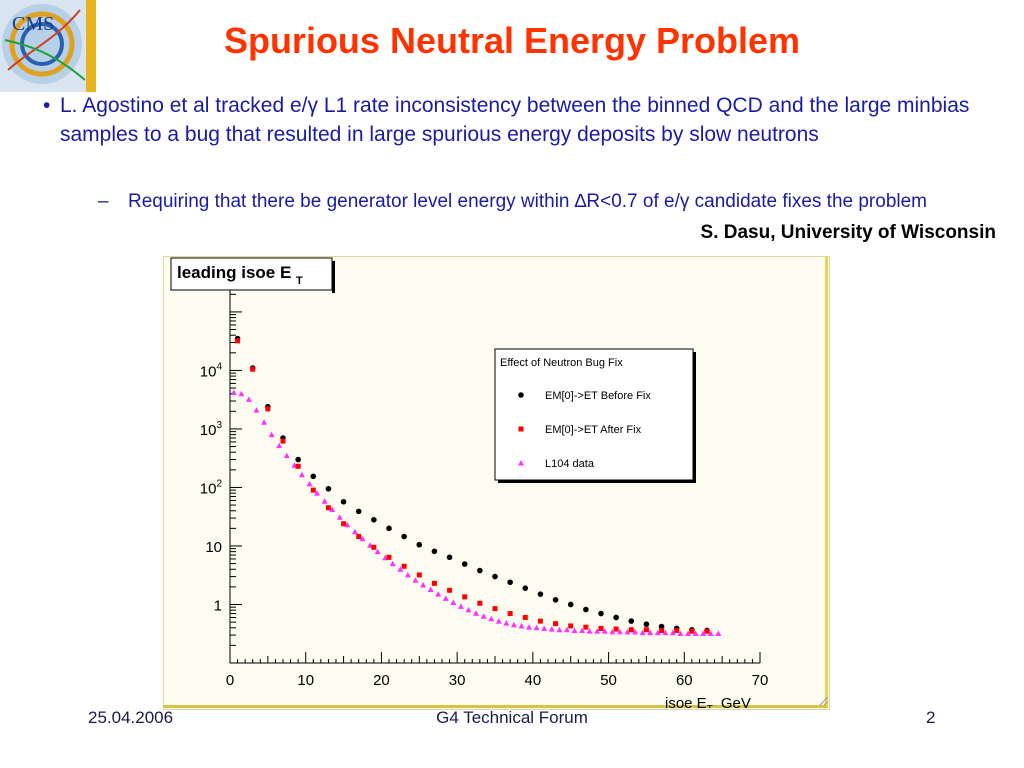 Image resolution: width=1024 pixels, height=768 pixels. I want to click on y-tick-label: 10, so click(213, 547).